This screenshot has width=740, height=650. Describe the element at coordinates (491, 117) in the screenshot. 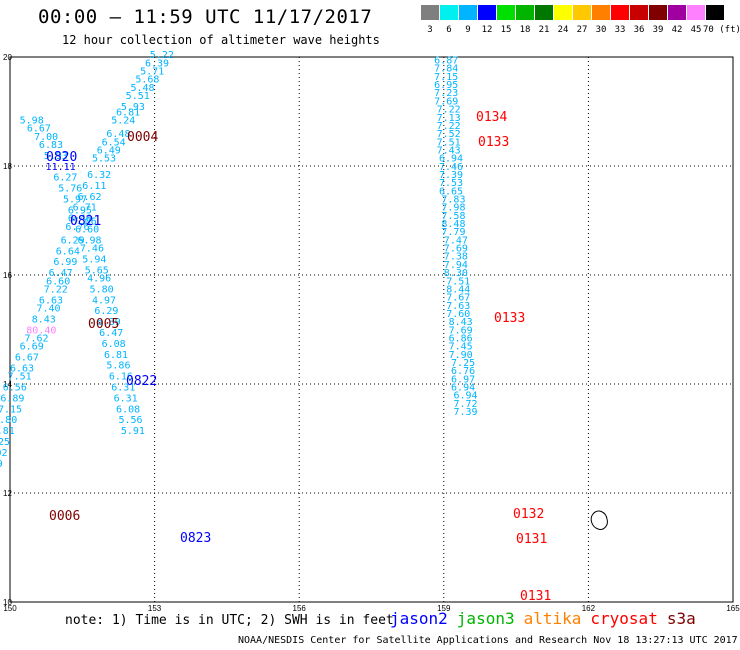

I see `pass-time-label: 0134` at that location.